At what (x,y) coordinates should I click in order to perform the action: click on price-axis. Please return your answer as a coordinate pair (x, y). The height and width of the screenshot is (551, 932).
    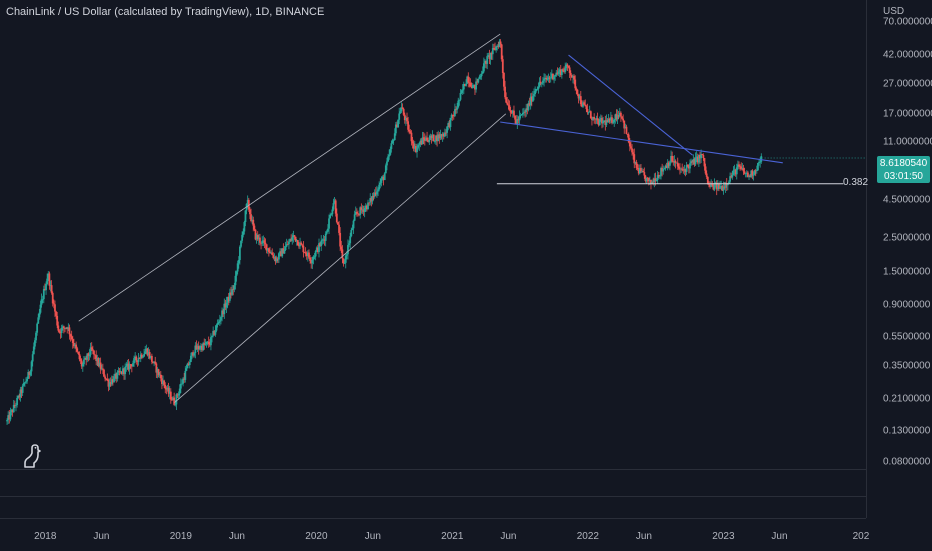
    Looking at the image, I should click on (899, 259).